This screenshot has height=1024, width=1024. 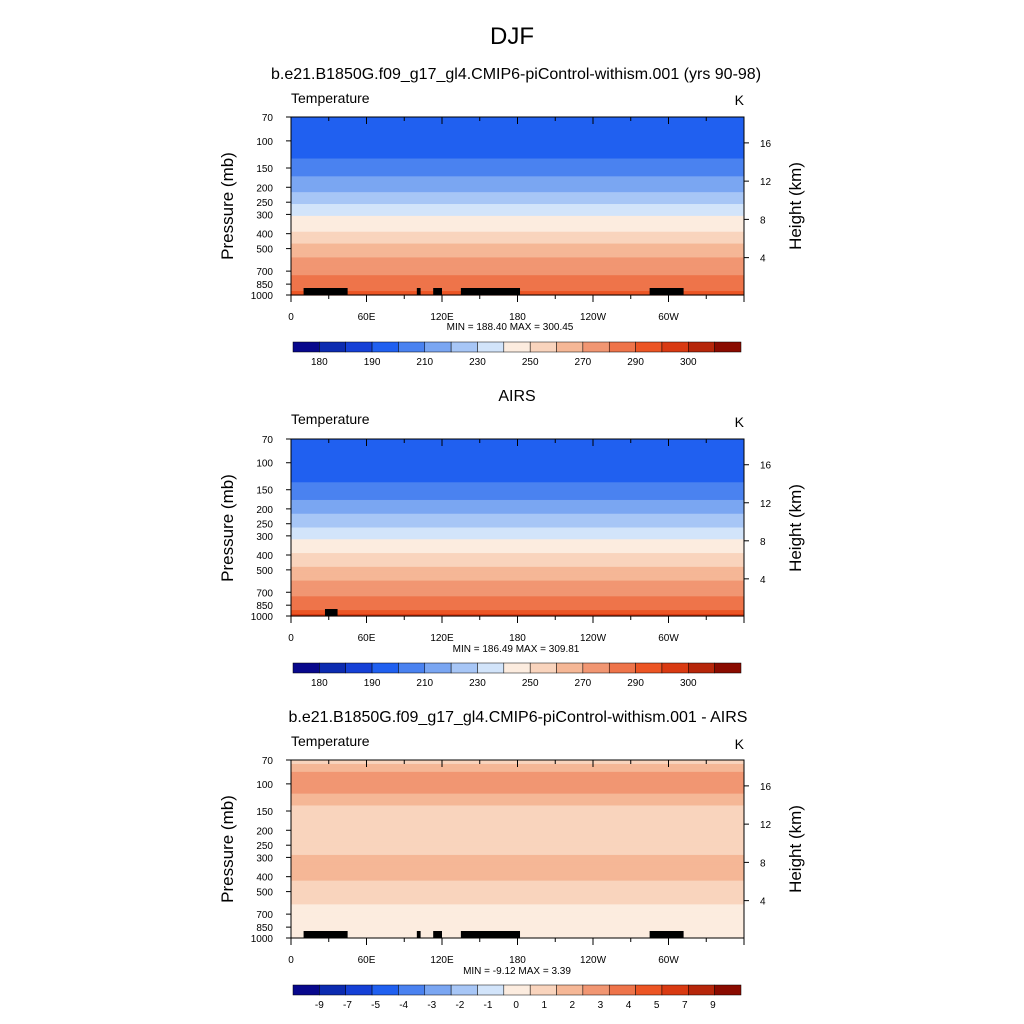 What do you see at coordinates (763, 902) in the screenshot?
I see `y2-tick-label: 4` at bounding box center [763, 902].